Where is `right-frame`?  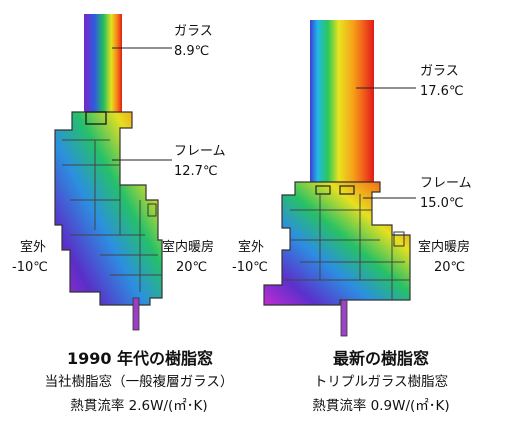
right-frame is located at coordinates (337, 243).